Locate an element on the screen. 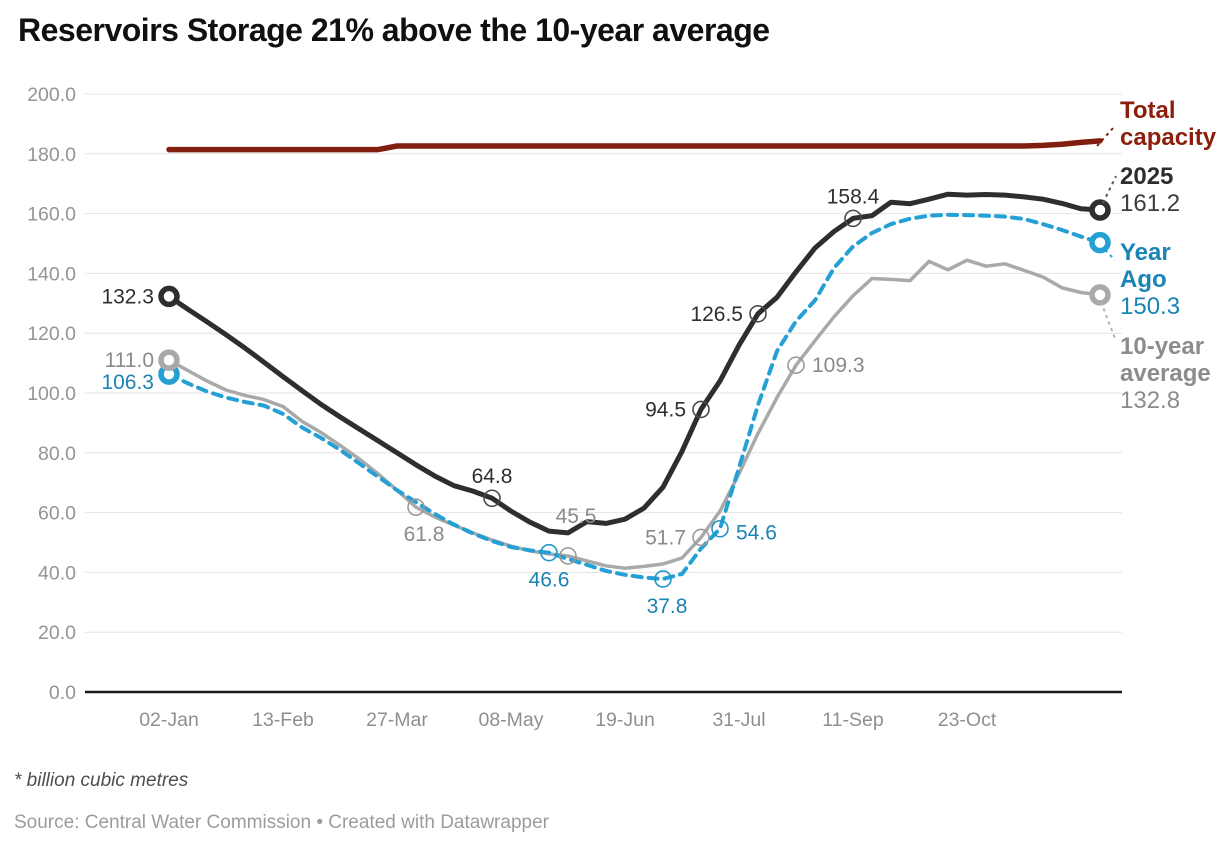  data-point-value-label: 61.8 is located at coordinates (424, 534).